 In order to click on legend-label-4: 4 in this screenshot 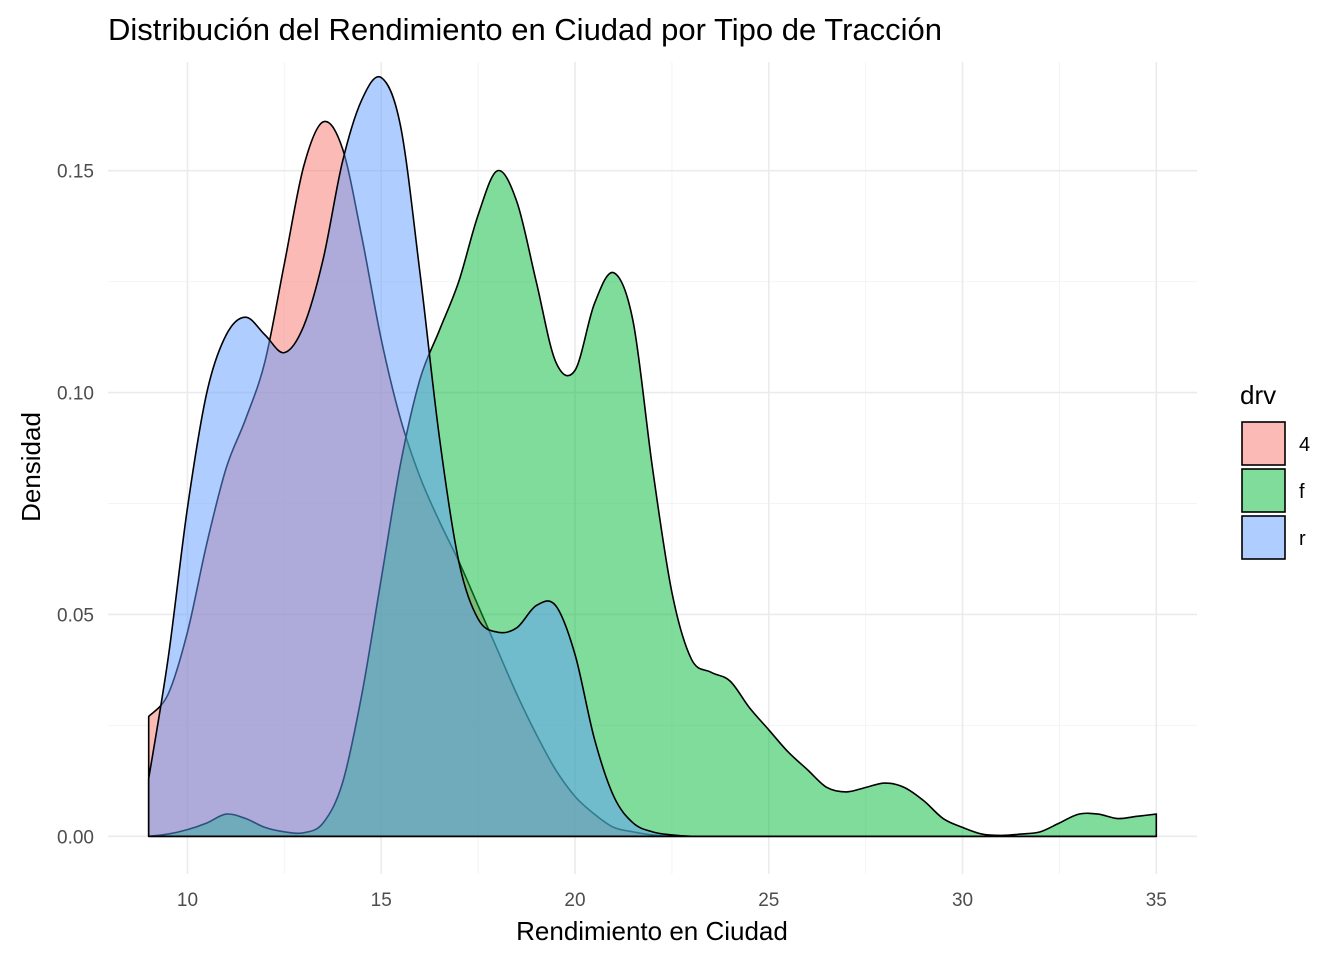, I will do `click(1304, 445)`.